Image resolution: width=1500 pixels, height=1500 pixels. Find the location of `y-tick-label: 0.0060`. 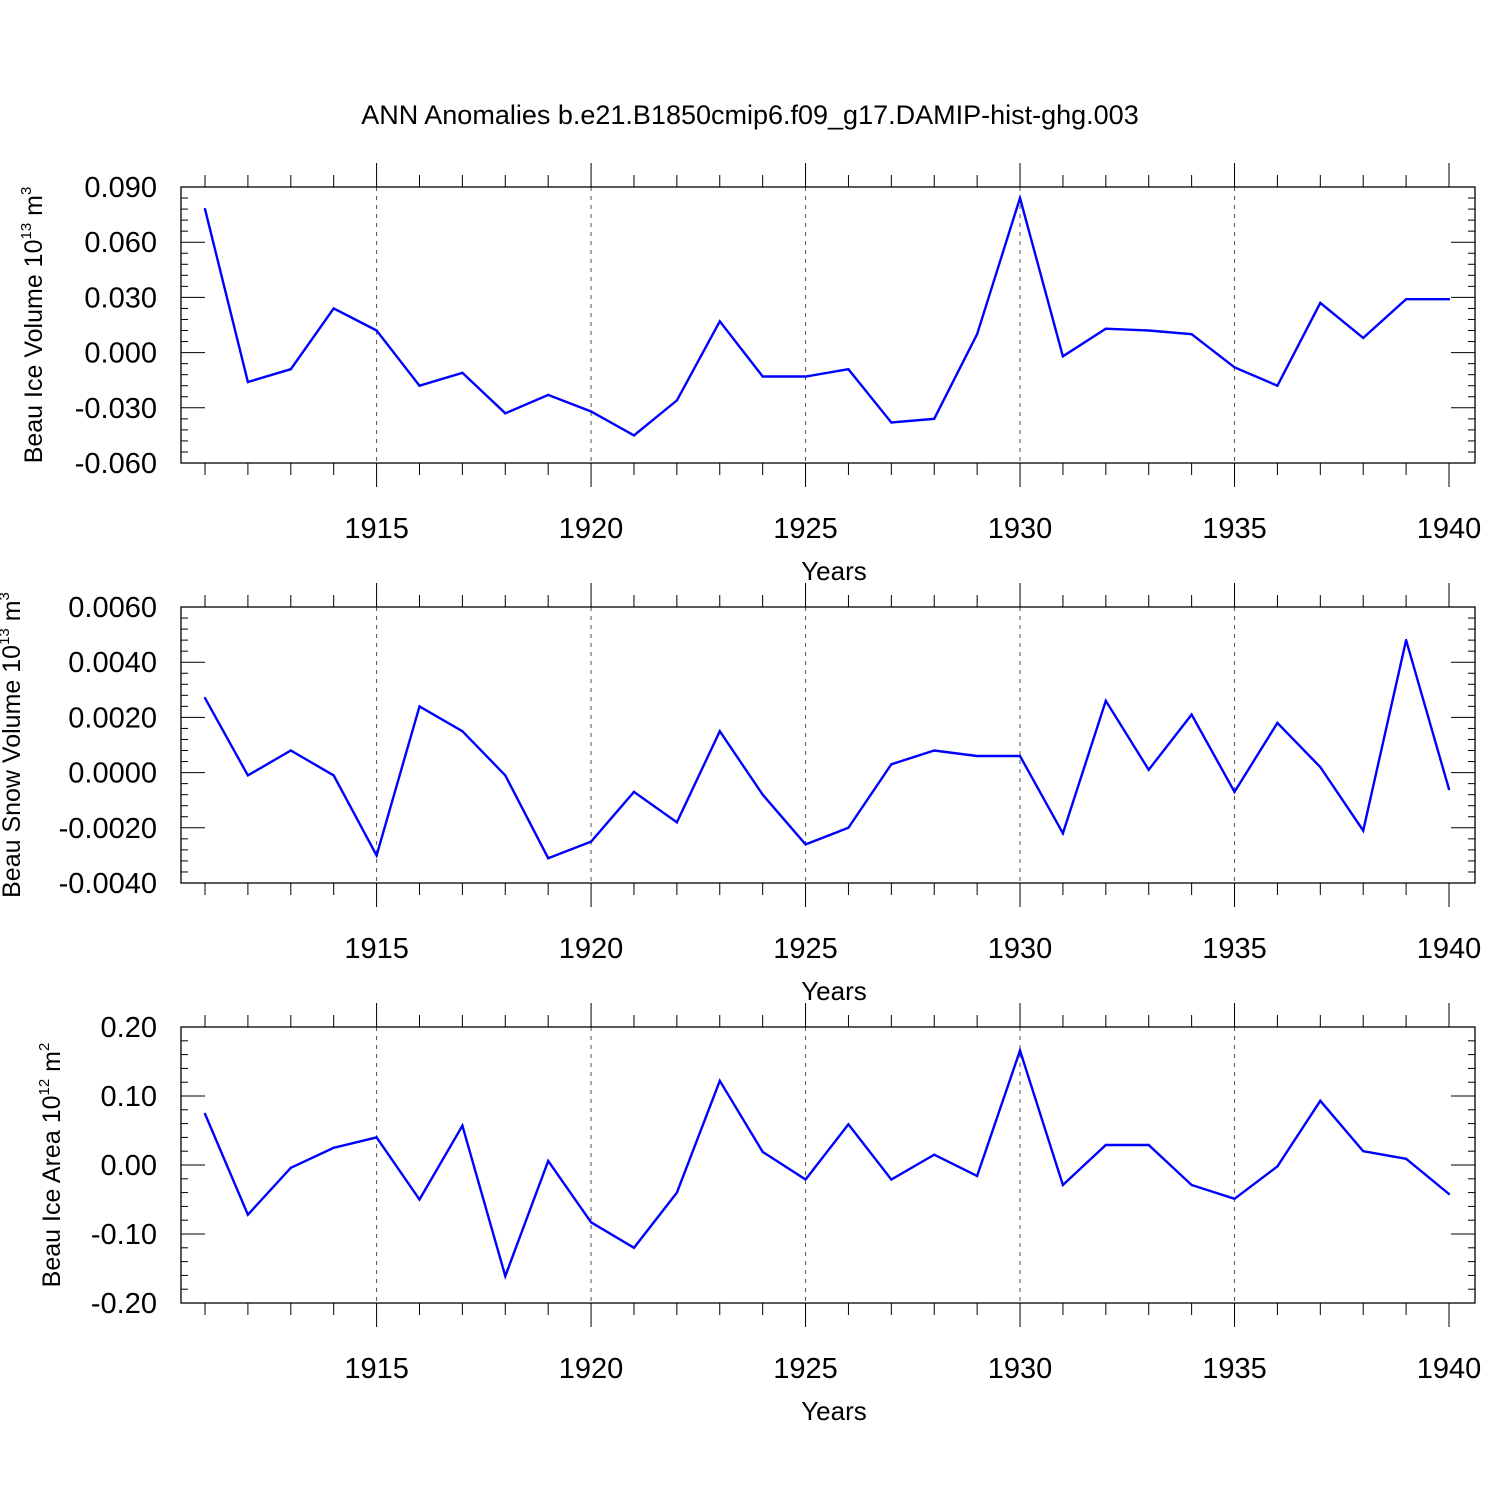

y-tick-label: 0.0060 is located at coordinates (112, 608).